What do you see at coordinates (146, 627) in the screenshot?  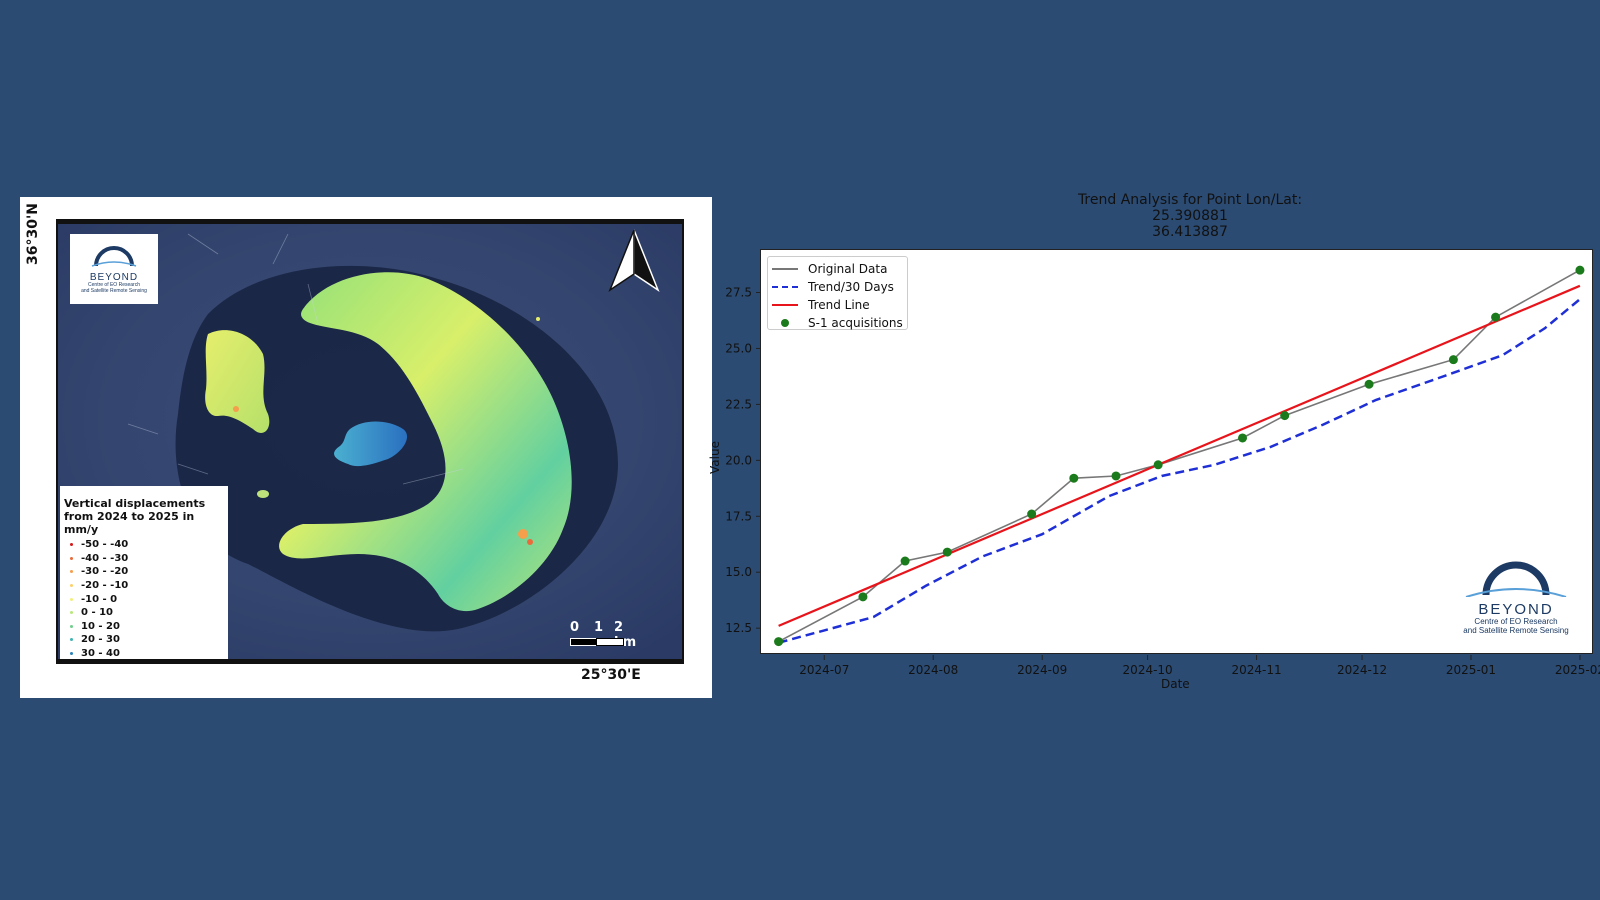 I see `legend-item: 10 - 20` at bounding box center [146, 627].